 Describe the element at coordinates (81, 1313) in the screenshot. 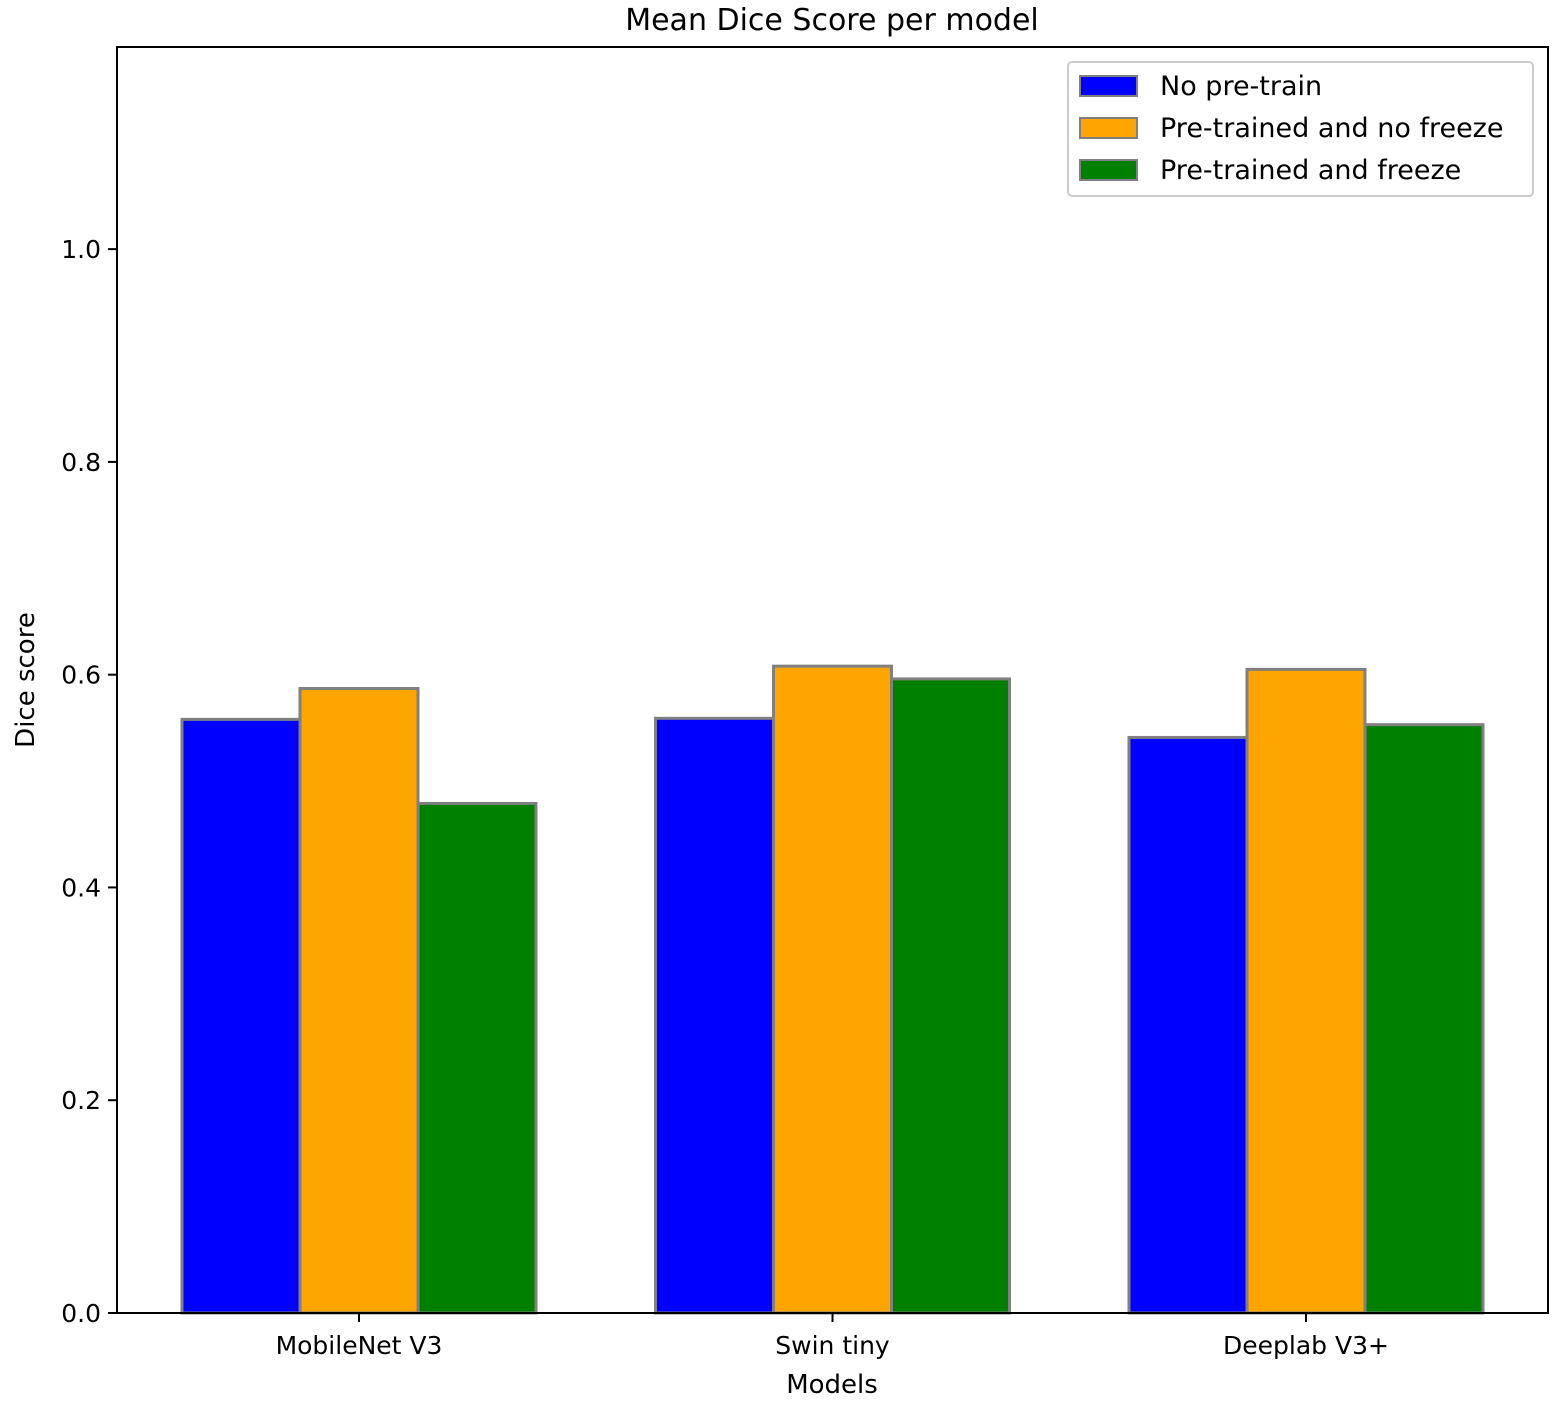

I see `y-tick-label: 0.0` at that location.